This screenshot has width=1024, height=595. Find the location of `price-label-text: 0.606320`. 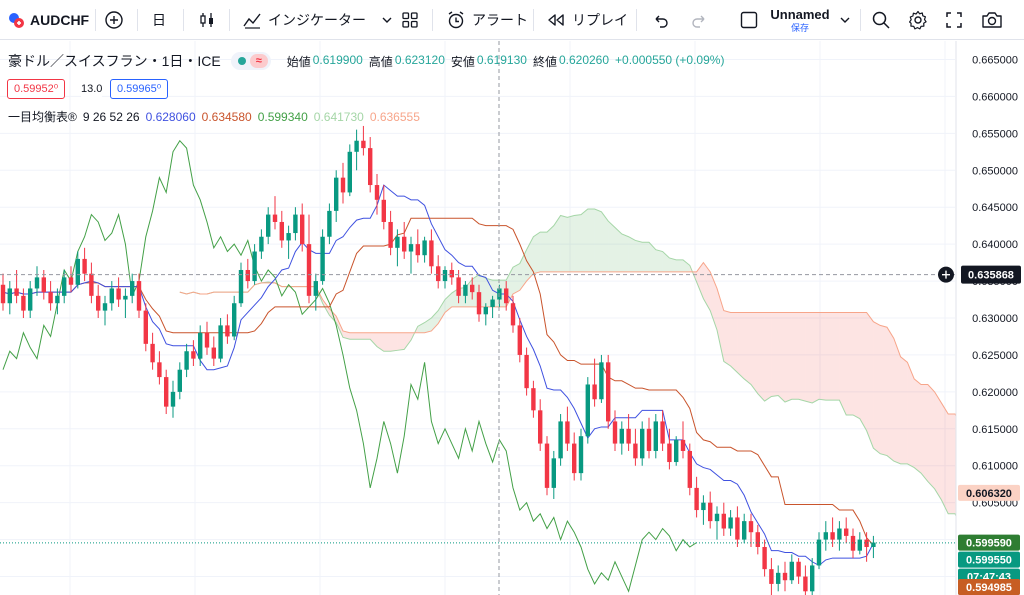

price-label-text: 0.606320 is located at coordinates (989, 494).